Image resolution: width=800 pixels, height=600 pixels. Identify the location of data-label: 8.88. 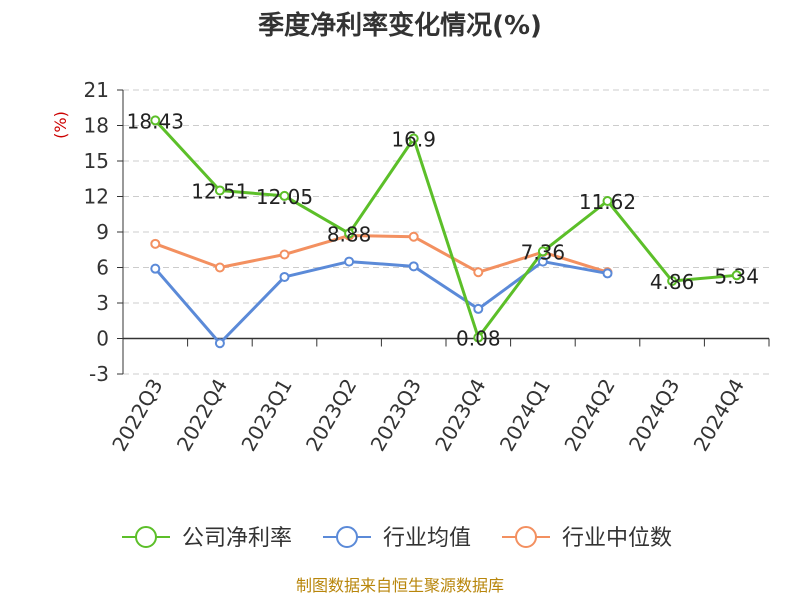
(349, 234).